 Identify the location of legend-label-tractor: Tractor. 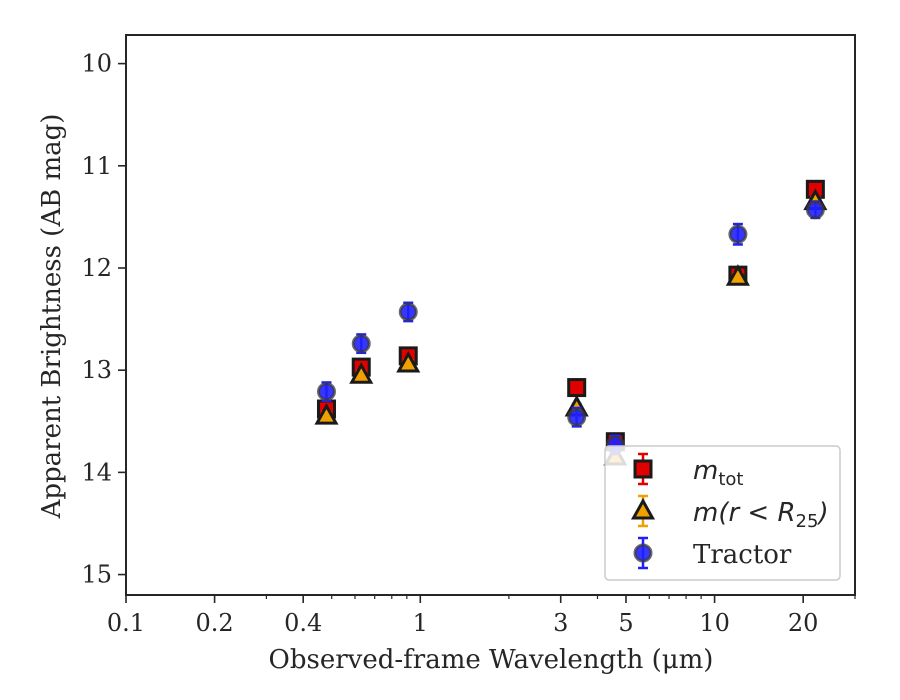
(742, 555).